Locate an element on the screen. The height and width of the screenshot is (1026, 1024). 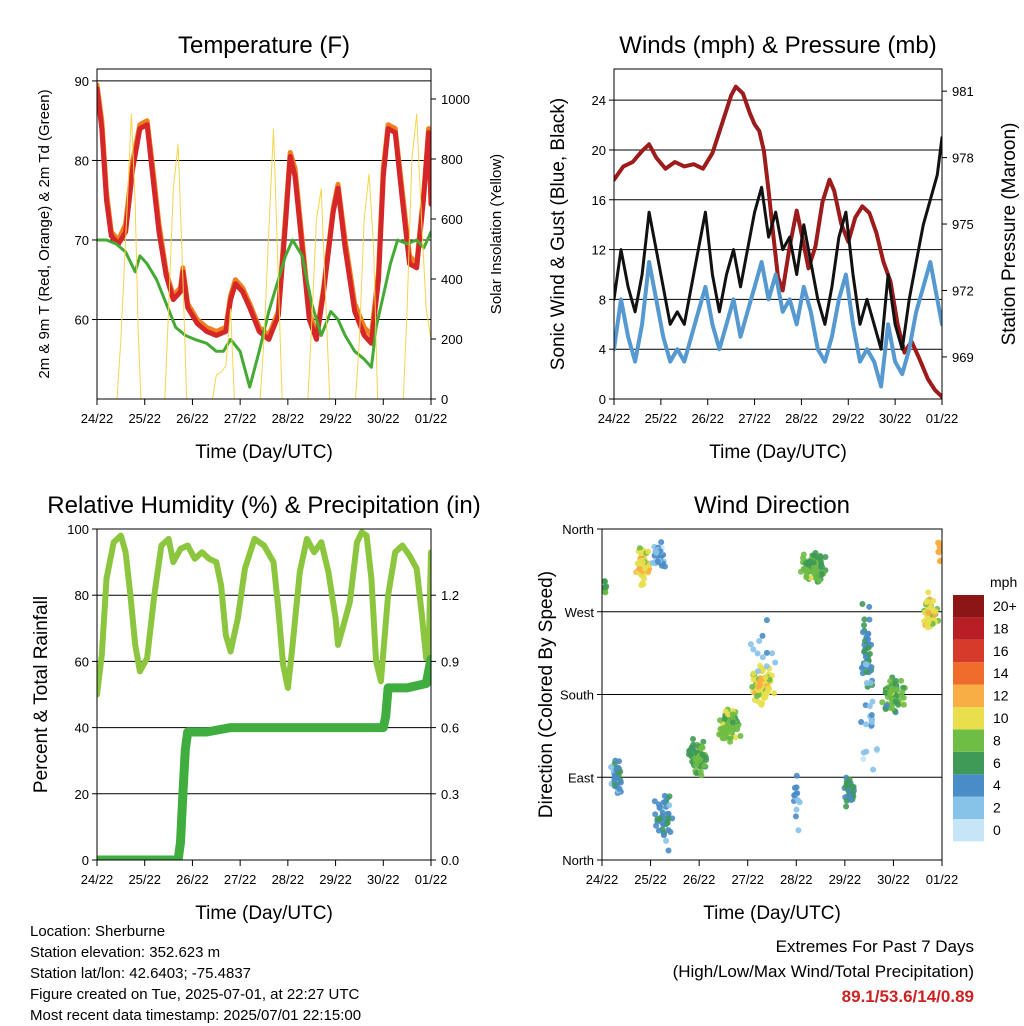
y-right-tick-label: 981 is located at coordinates (963, 91).